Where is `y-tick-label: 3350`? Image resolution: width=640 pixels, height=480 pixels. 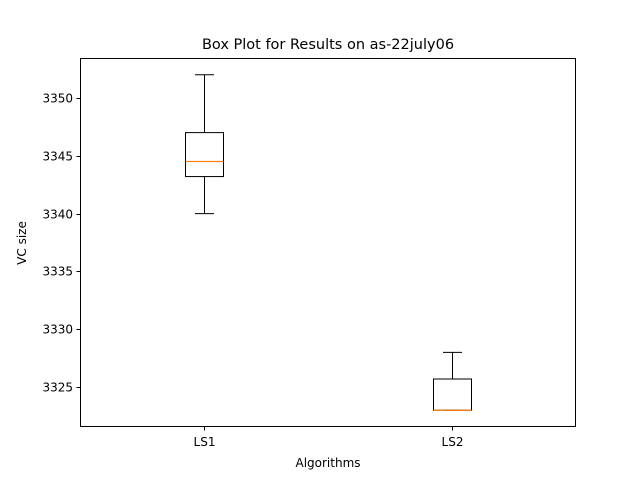
y-tick-label: 3350 is located at coordinates (57, 99).